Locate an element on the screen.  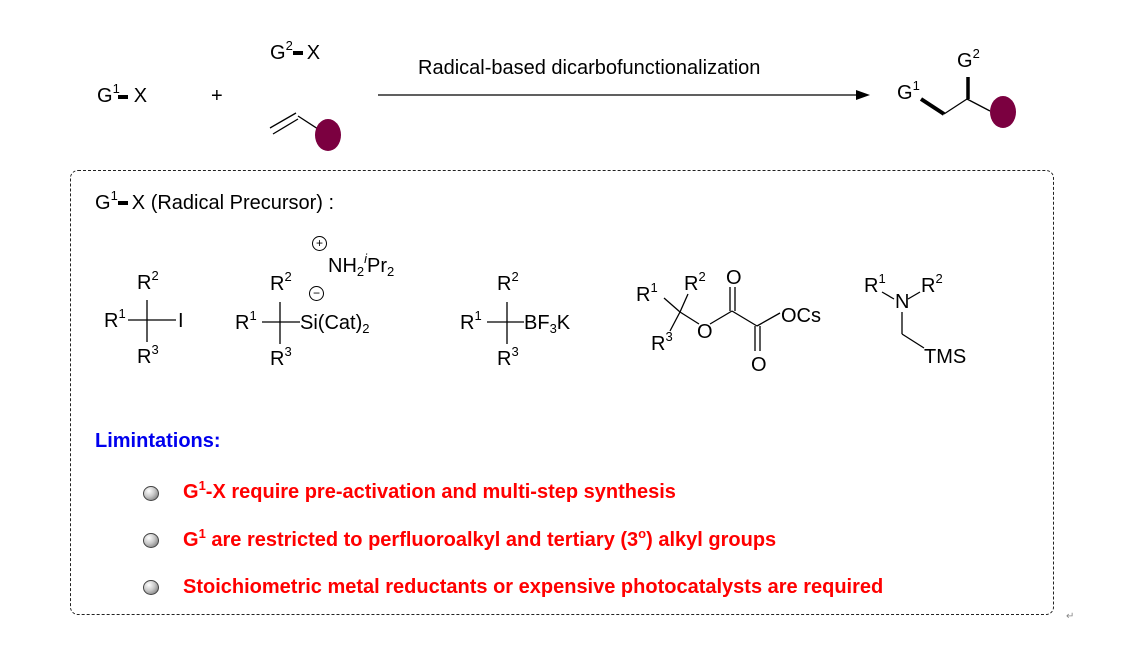
oxalate-bonds is located at coordinates (722, 319).